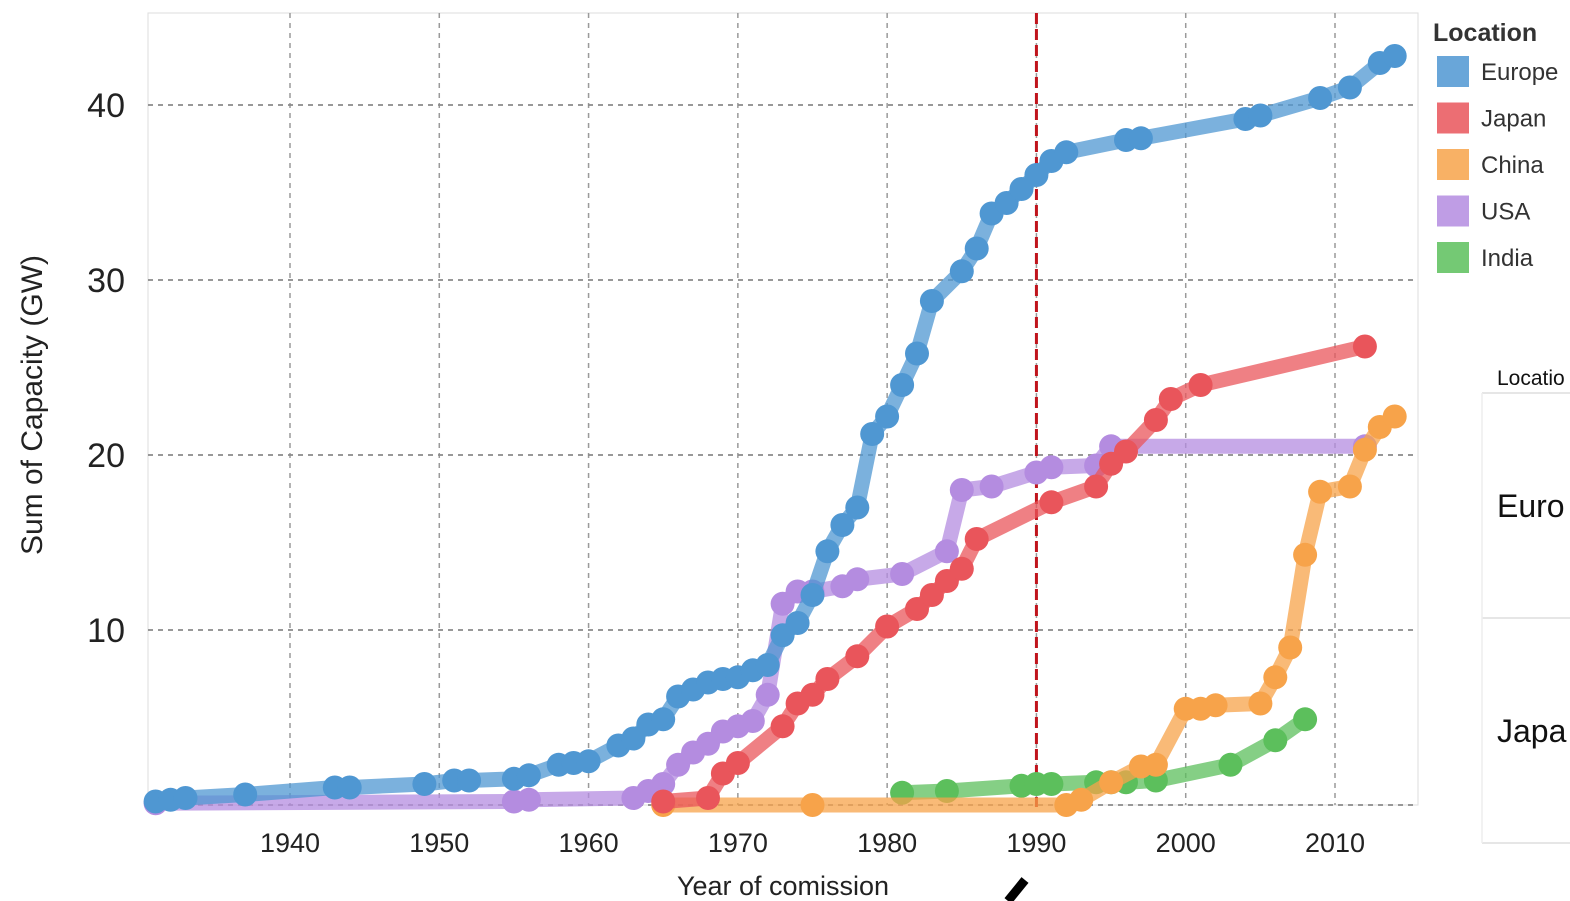 This screenshot has width=1570, height=901. Describe the element at coordinates (1453, 164) in the screenshot. I see `legend-swatch-china` at that location.